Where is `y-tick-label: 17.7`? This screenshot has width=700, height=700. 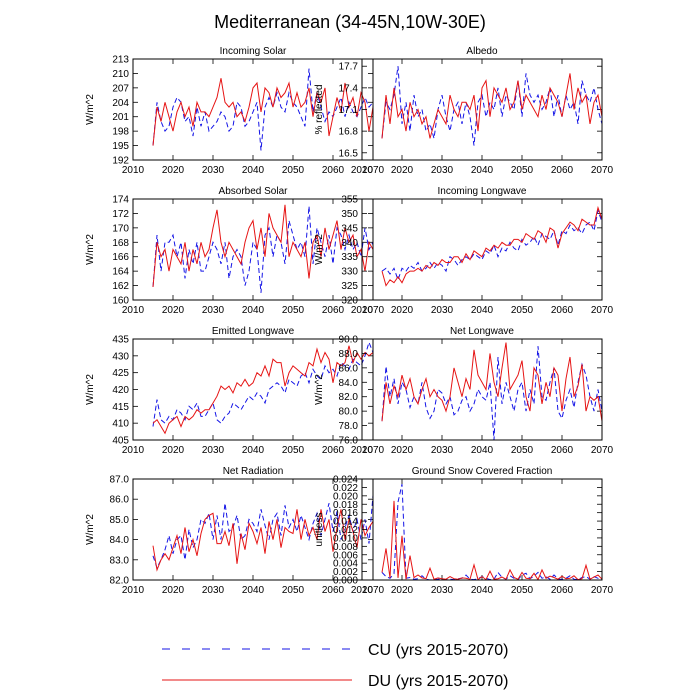 y-tick-label: 17.7 is located at coordinates (349, 67).